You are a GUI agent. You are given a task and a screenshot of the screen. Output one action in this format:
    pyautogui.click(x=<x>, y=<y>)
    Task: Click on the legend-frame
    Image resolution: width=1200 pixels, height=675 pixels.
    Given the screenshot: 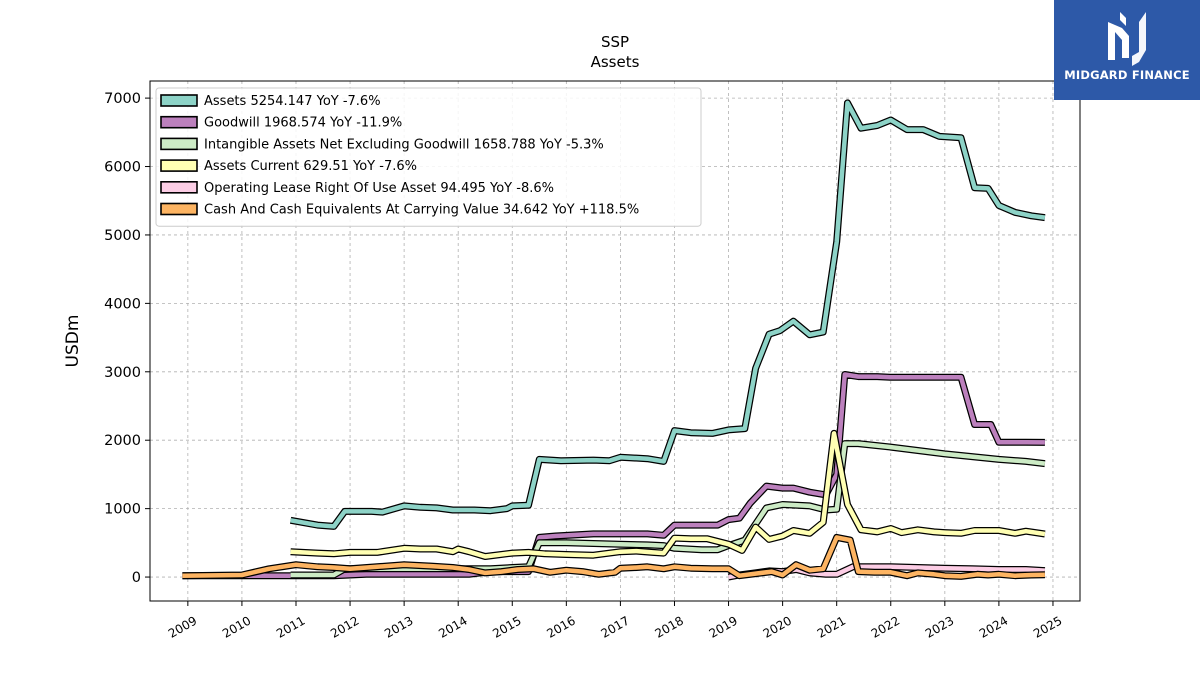 What is the action you would take?
    pyautogui.click(x=428, y=157)
    